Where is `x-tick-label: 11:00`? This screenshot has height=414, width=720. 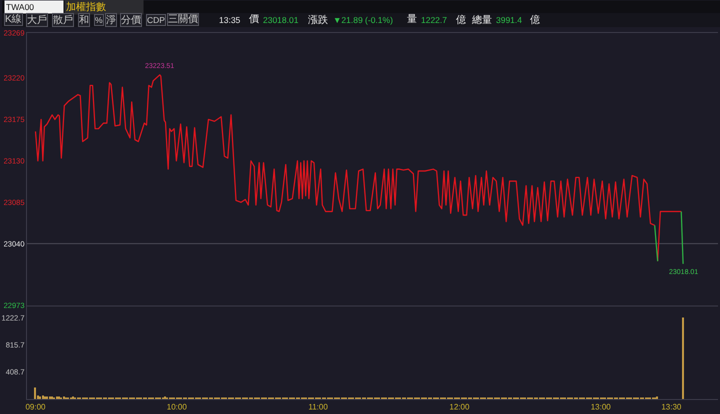 x-tick-label: 11:00 is located at coordinates (318, 407).